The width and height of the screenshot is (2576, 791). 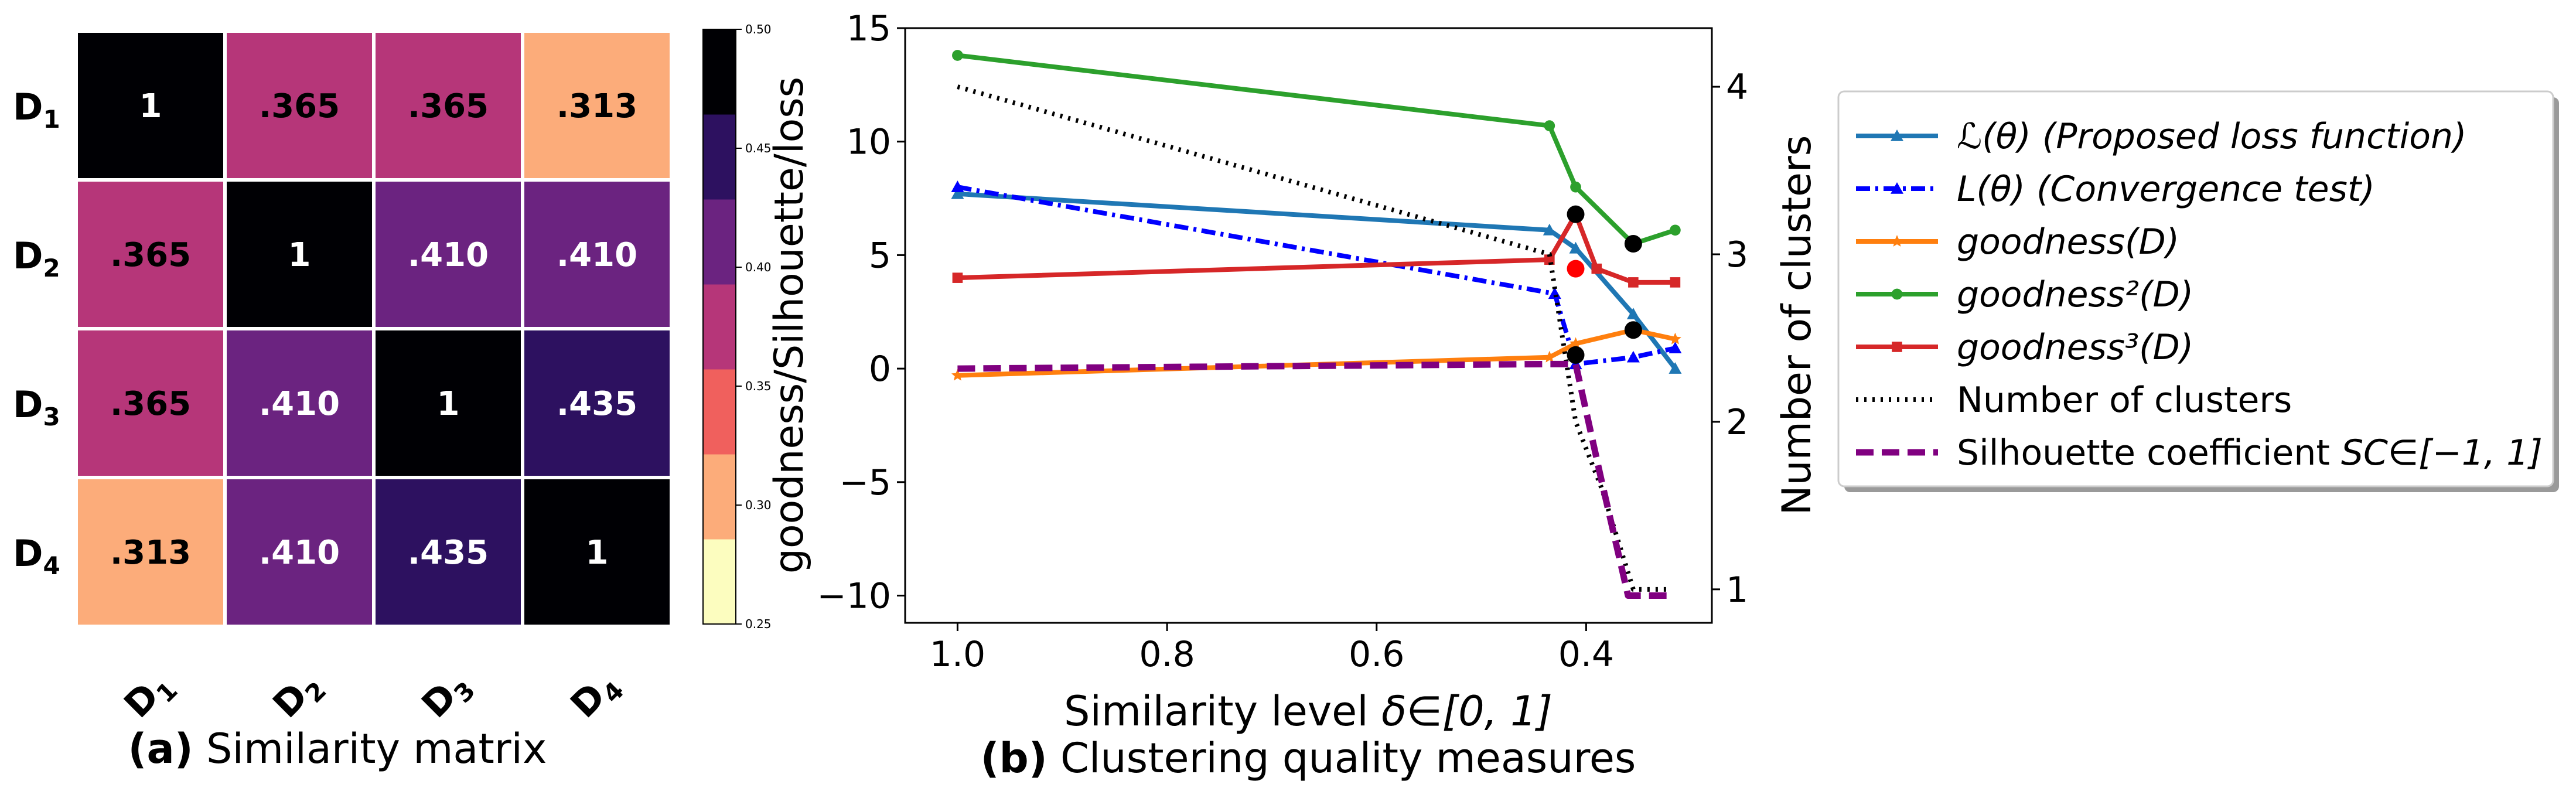 I want to click on legend, so click(x=2198, y=291).